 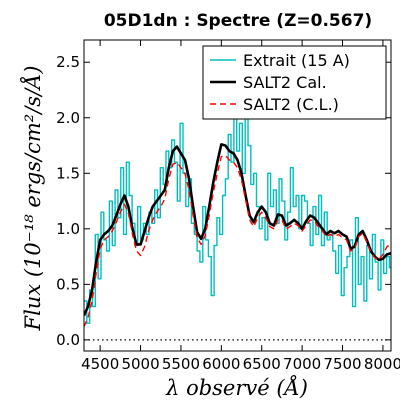 What do you see at coordinates (285, 82) in the screenshot?
I see `legend-label-2: SALT2 Cal.` at bounding box center [285, 82].